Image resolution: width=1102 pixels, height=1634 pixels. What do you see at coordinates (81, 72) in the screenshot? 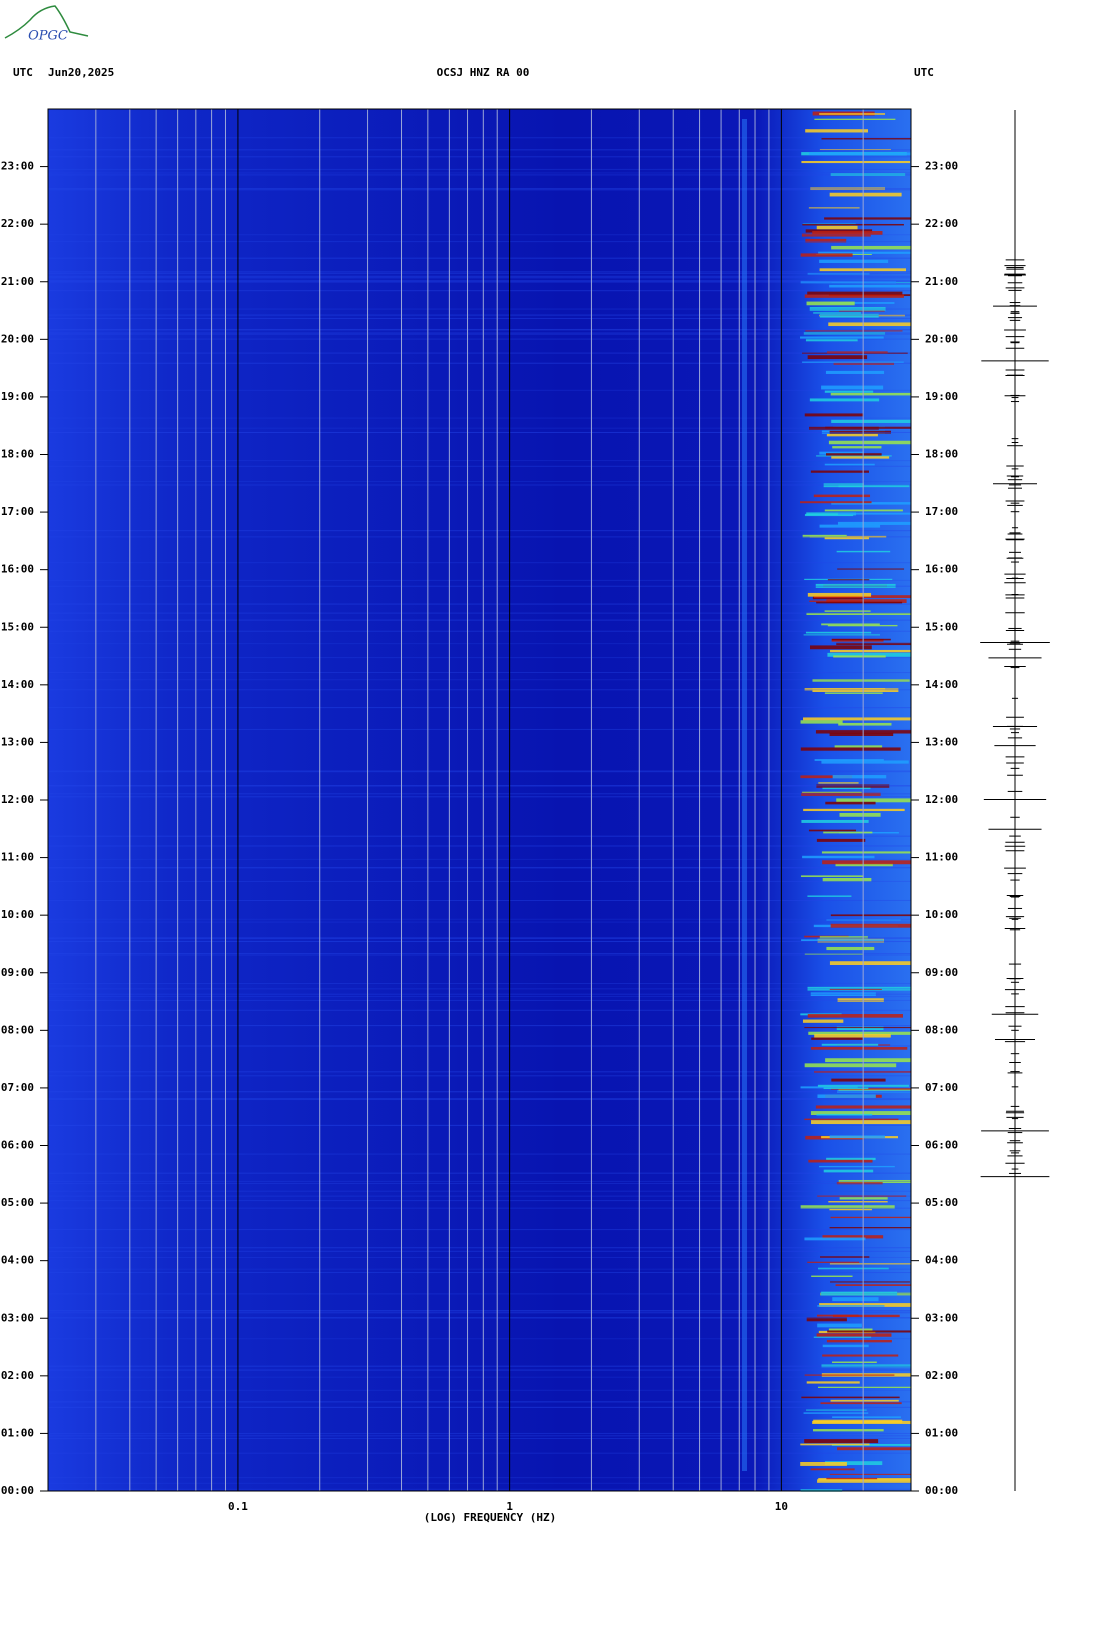
I see `date: Jun20,2025` at bounding box center [81, 72].